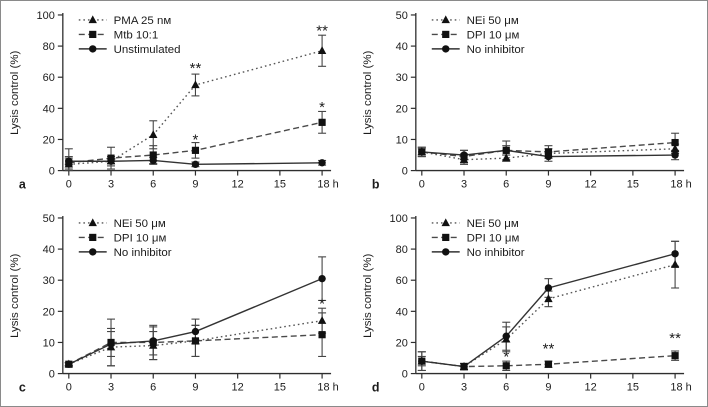 This screenshot has width=708, height=407. I want to click on x-tick-label: 12, so click(238, 185).